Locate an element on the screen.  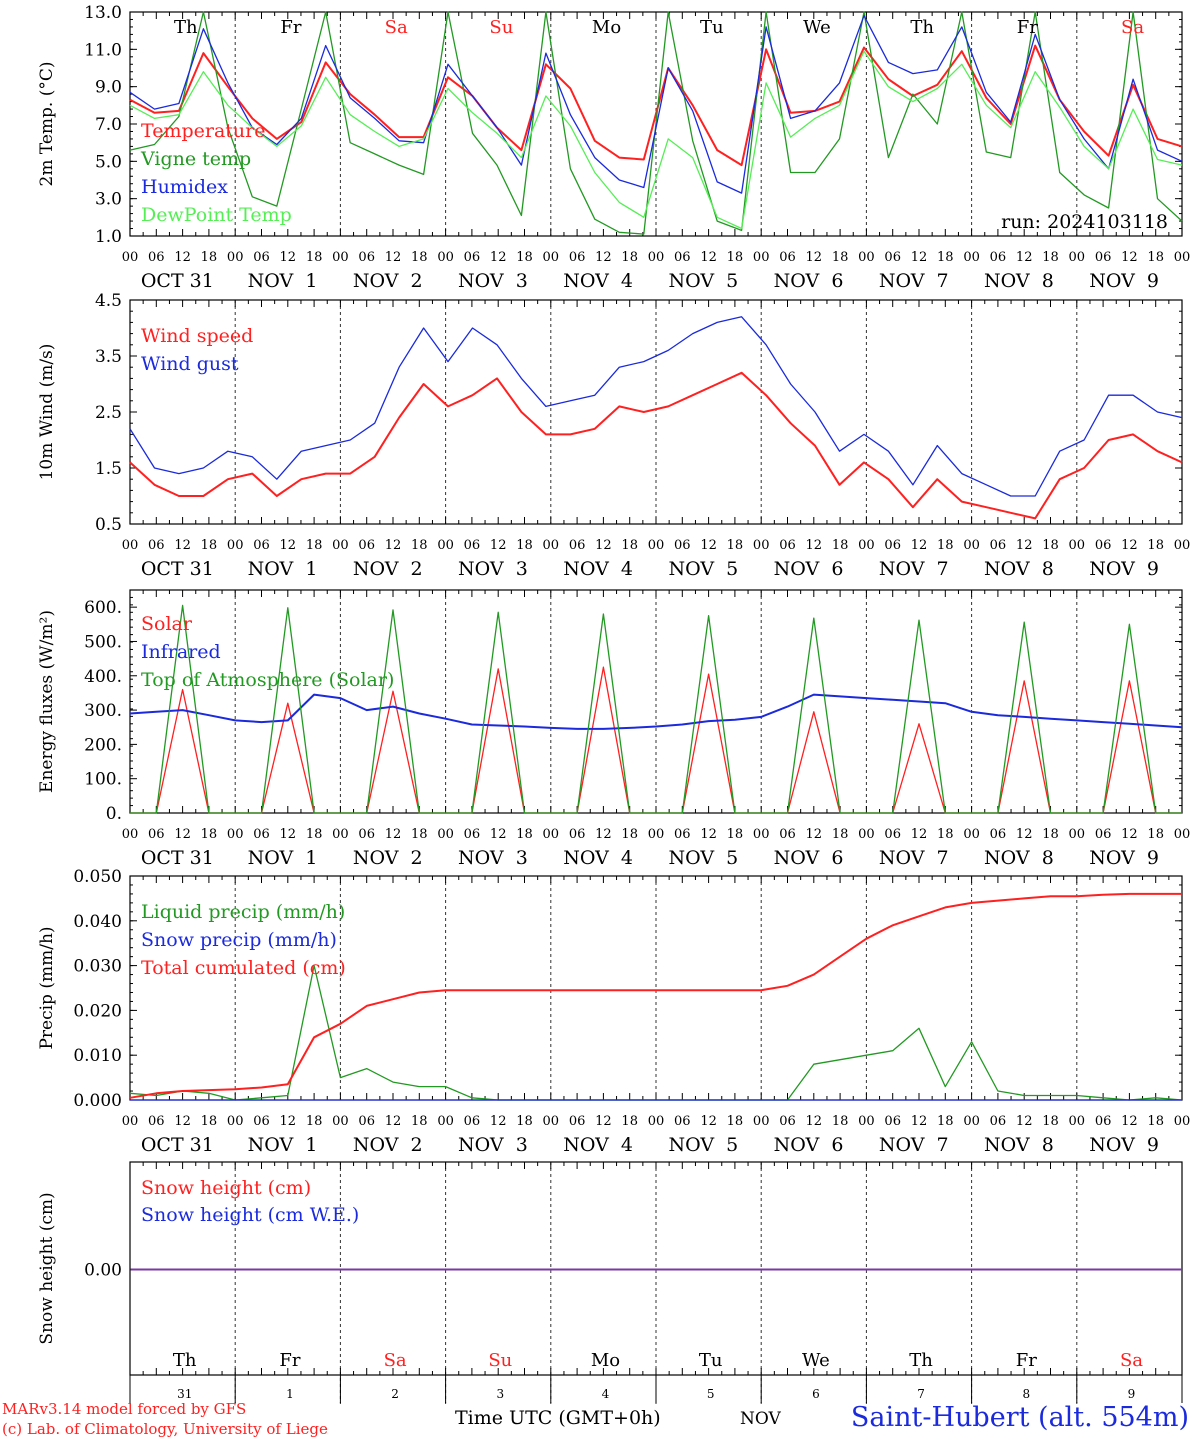
weekday-label: Sa is located at coordinates (1132, 27).